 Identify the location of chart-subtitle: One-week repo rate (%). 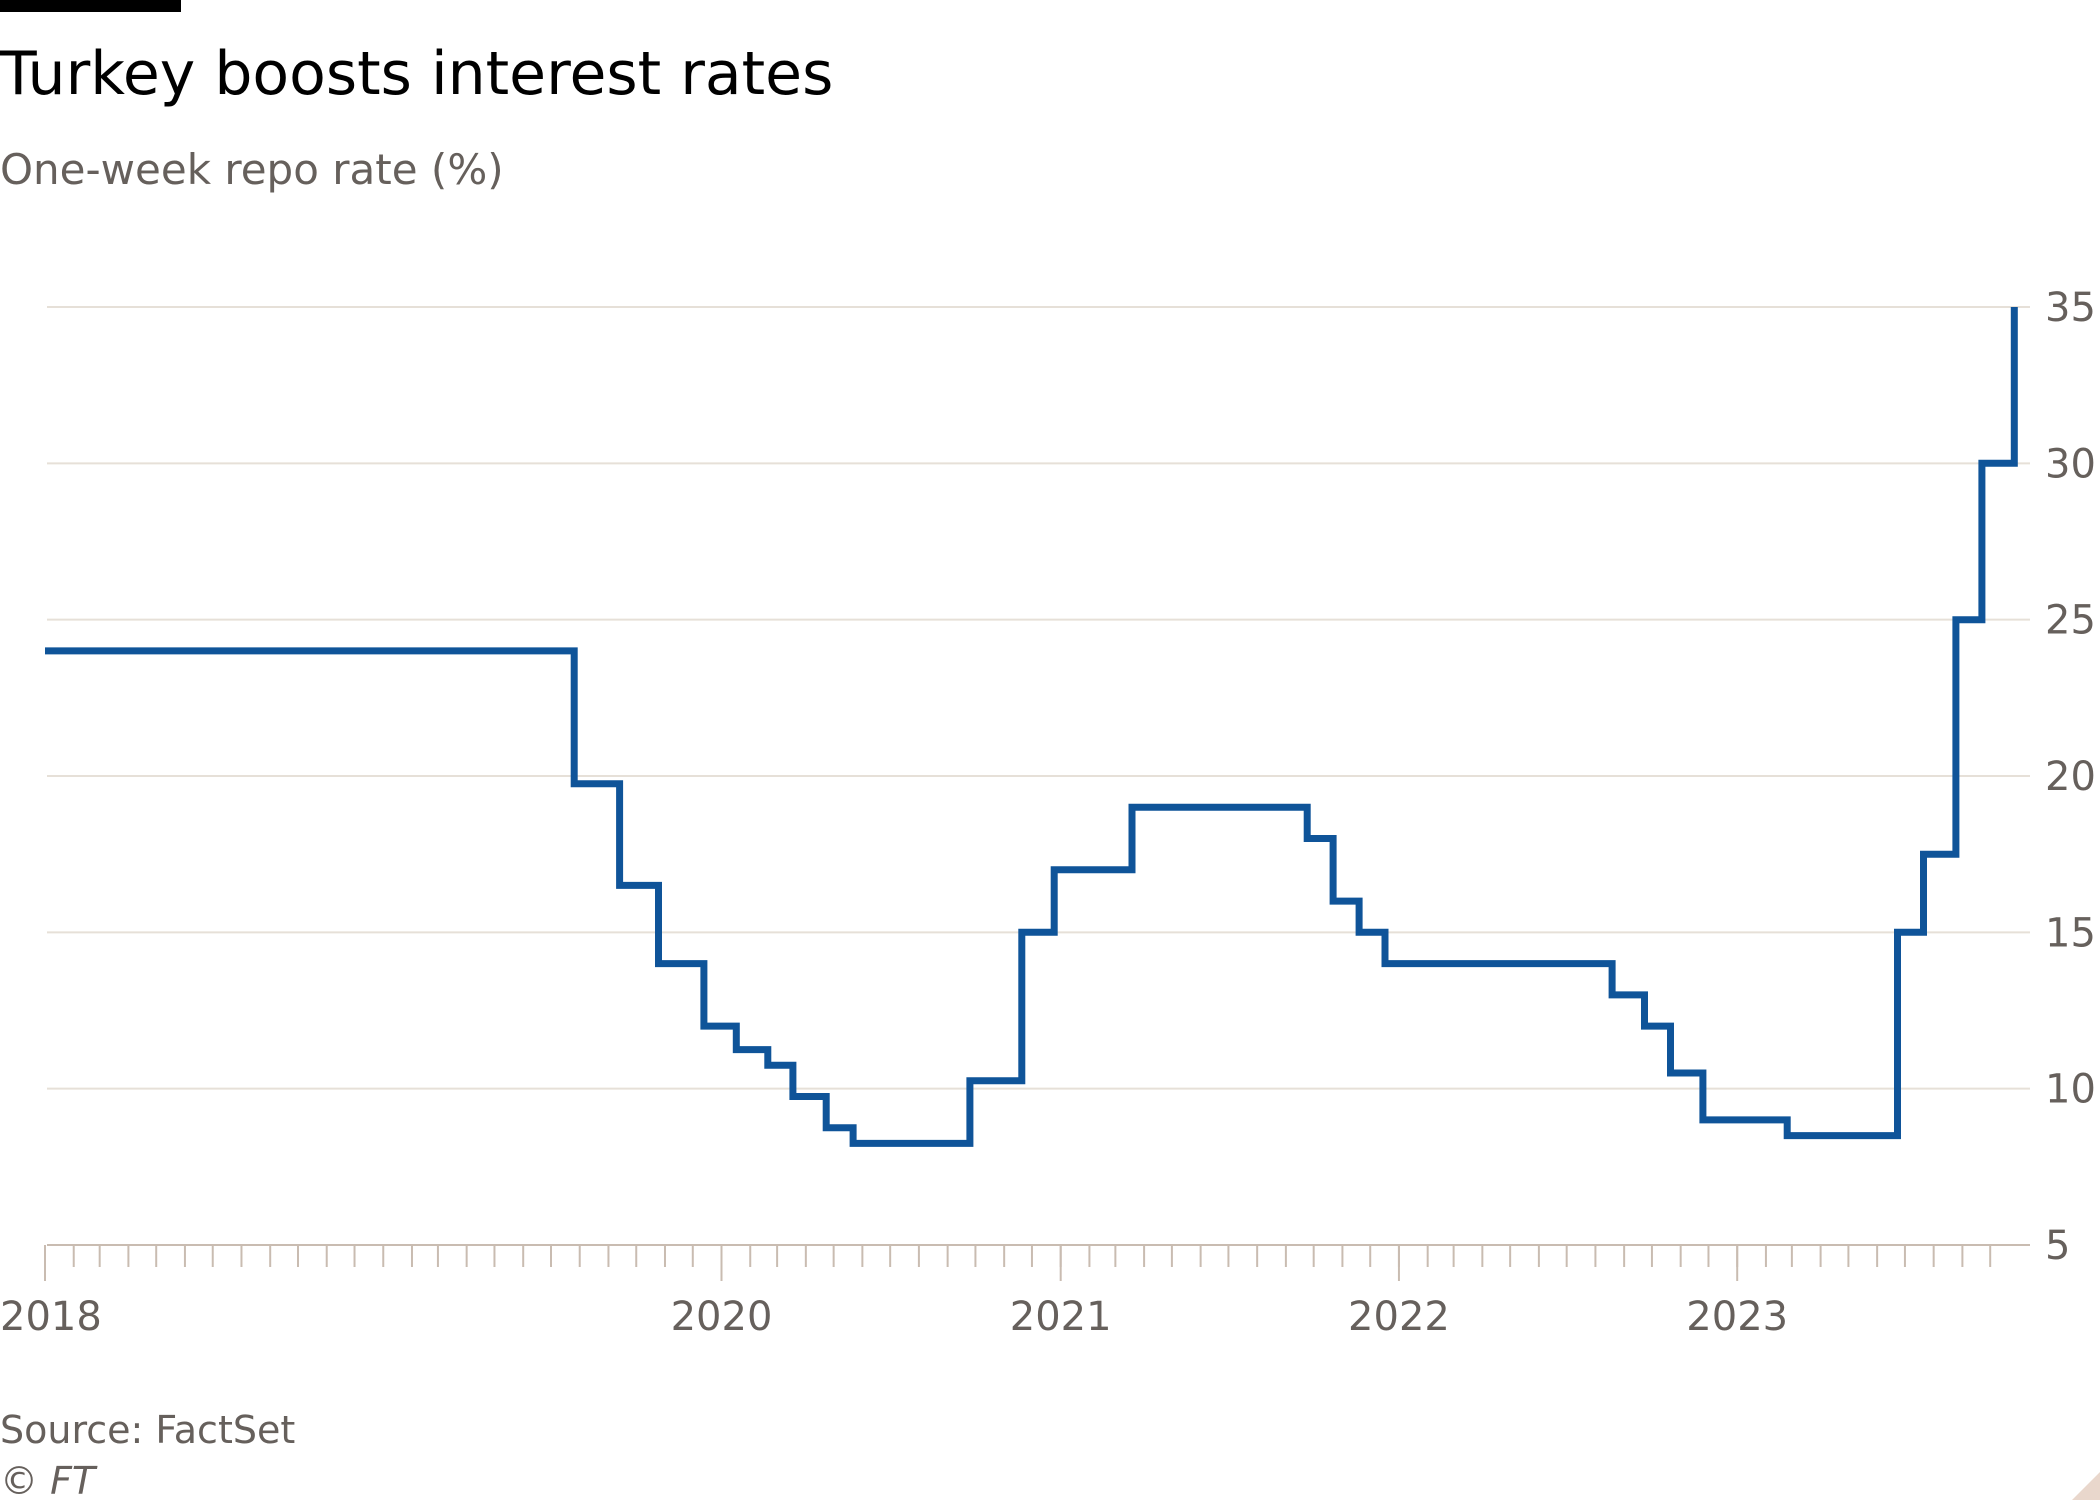
(252, 169).